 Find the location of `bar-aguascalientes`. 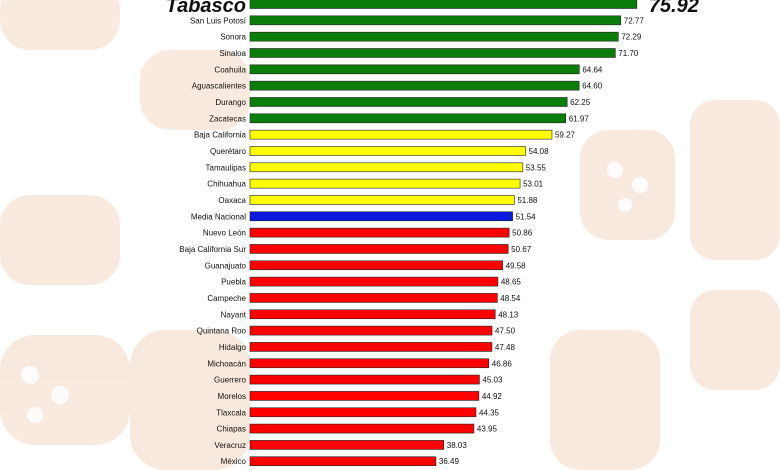

bar-aguascalientes is located at coordinates (414, 85).